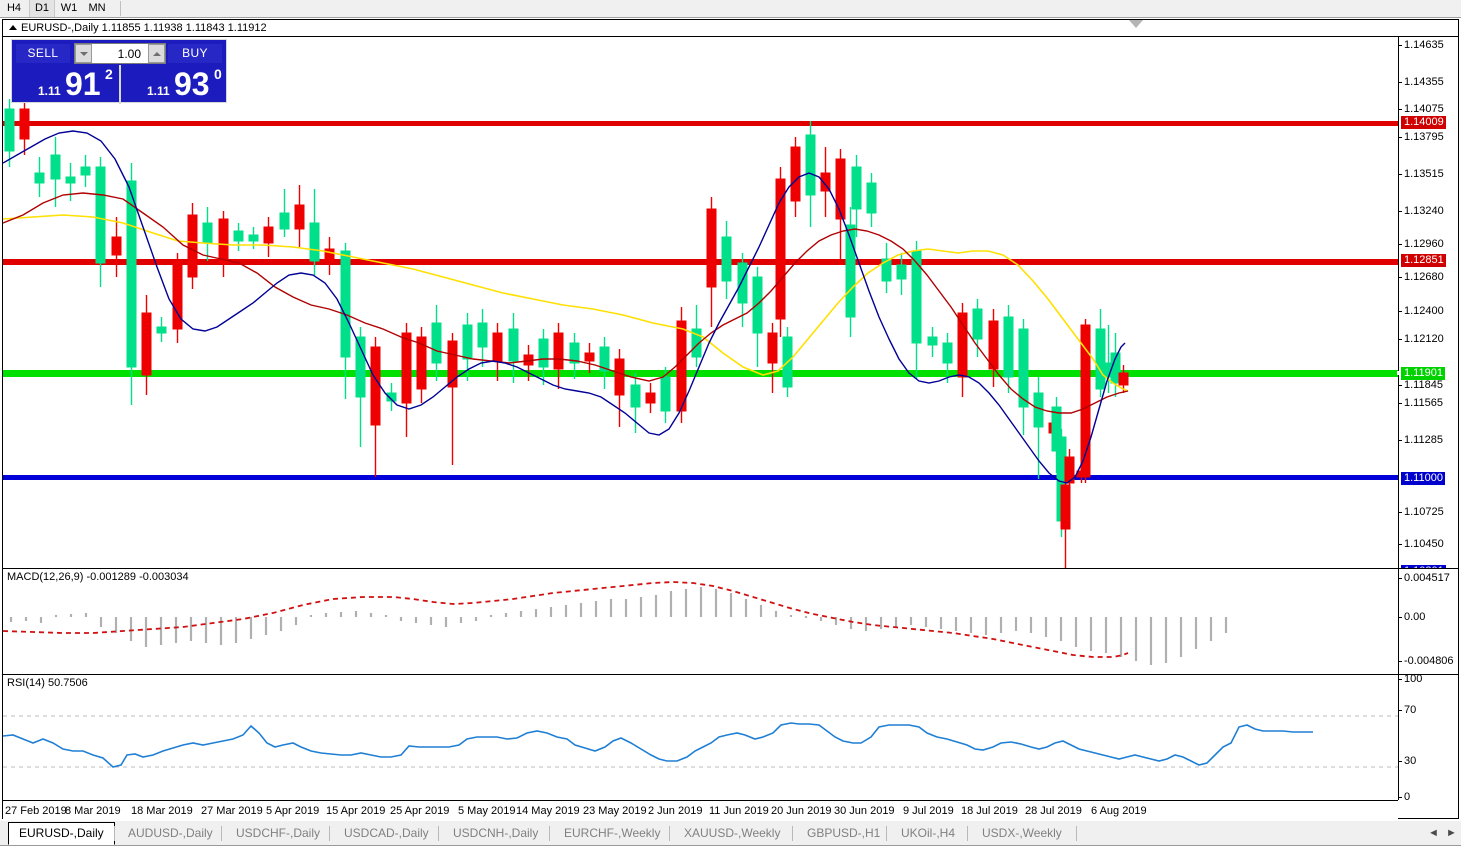 This screenshot has height=846, width=1461. Describe the element at coordinates (1423, 478) in the screenshot. I see `level-price-label-support-blue-upper: 1.11000` at that location.